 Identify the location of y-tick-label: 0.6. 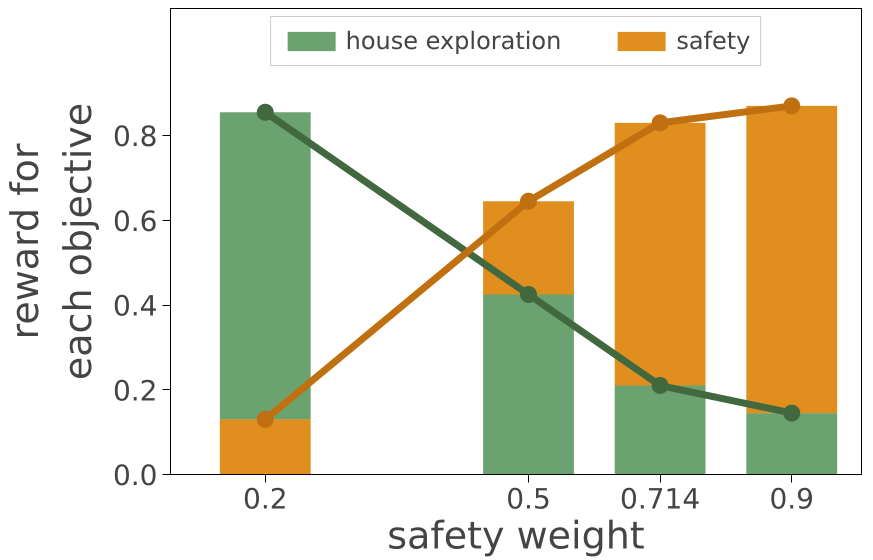
(135, 221).